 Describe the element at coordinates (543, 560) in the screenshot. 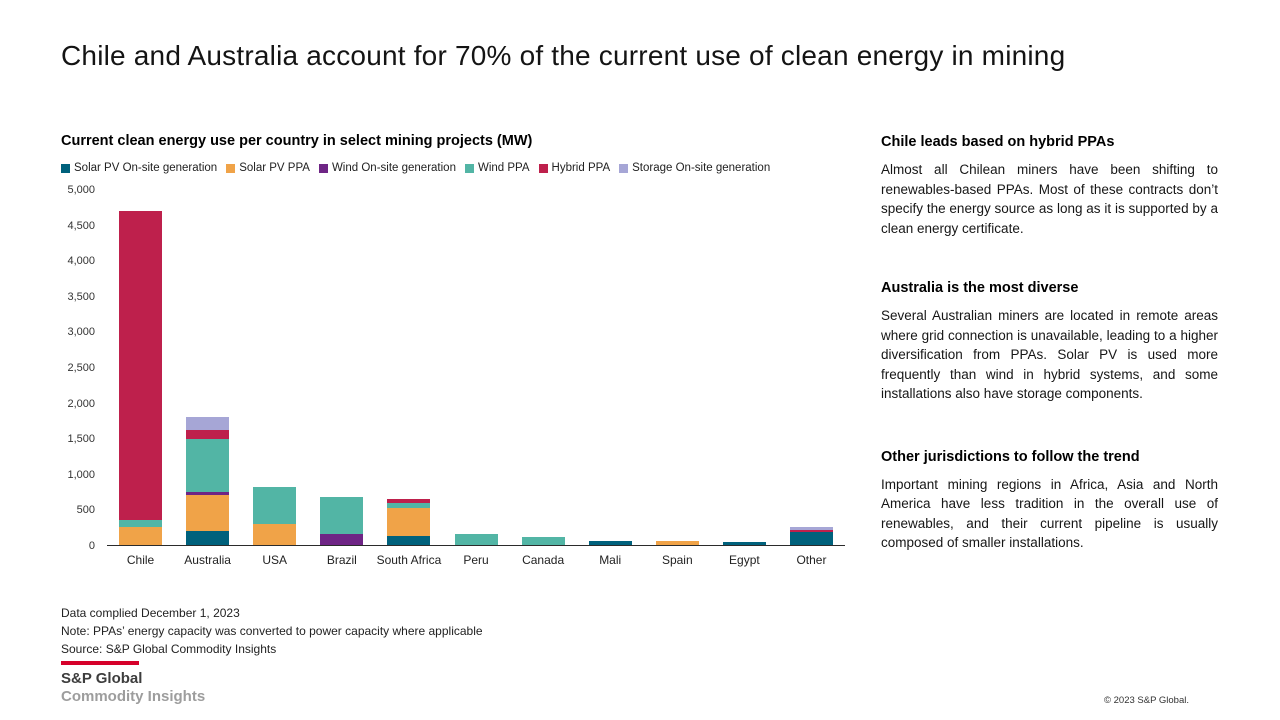

I see `x-axis-label: Canada` at that location.